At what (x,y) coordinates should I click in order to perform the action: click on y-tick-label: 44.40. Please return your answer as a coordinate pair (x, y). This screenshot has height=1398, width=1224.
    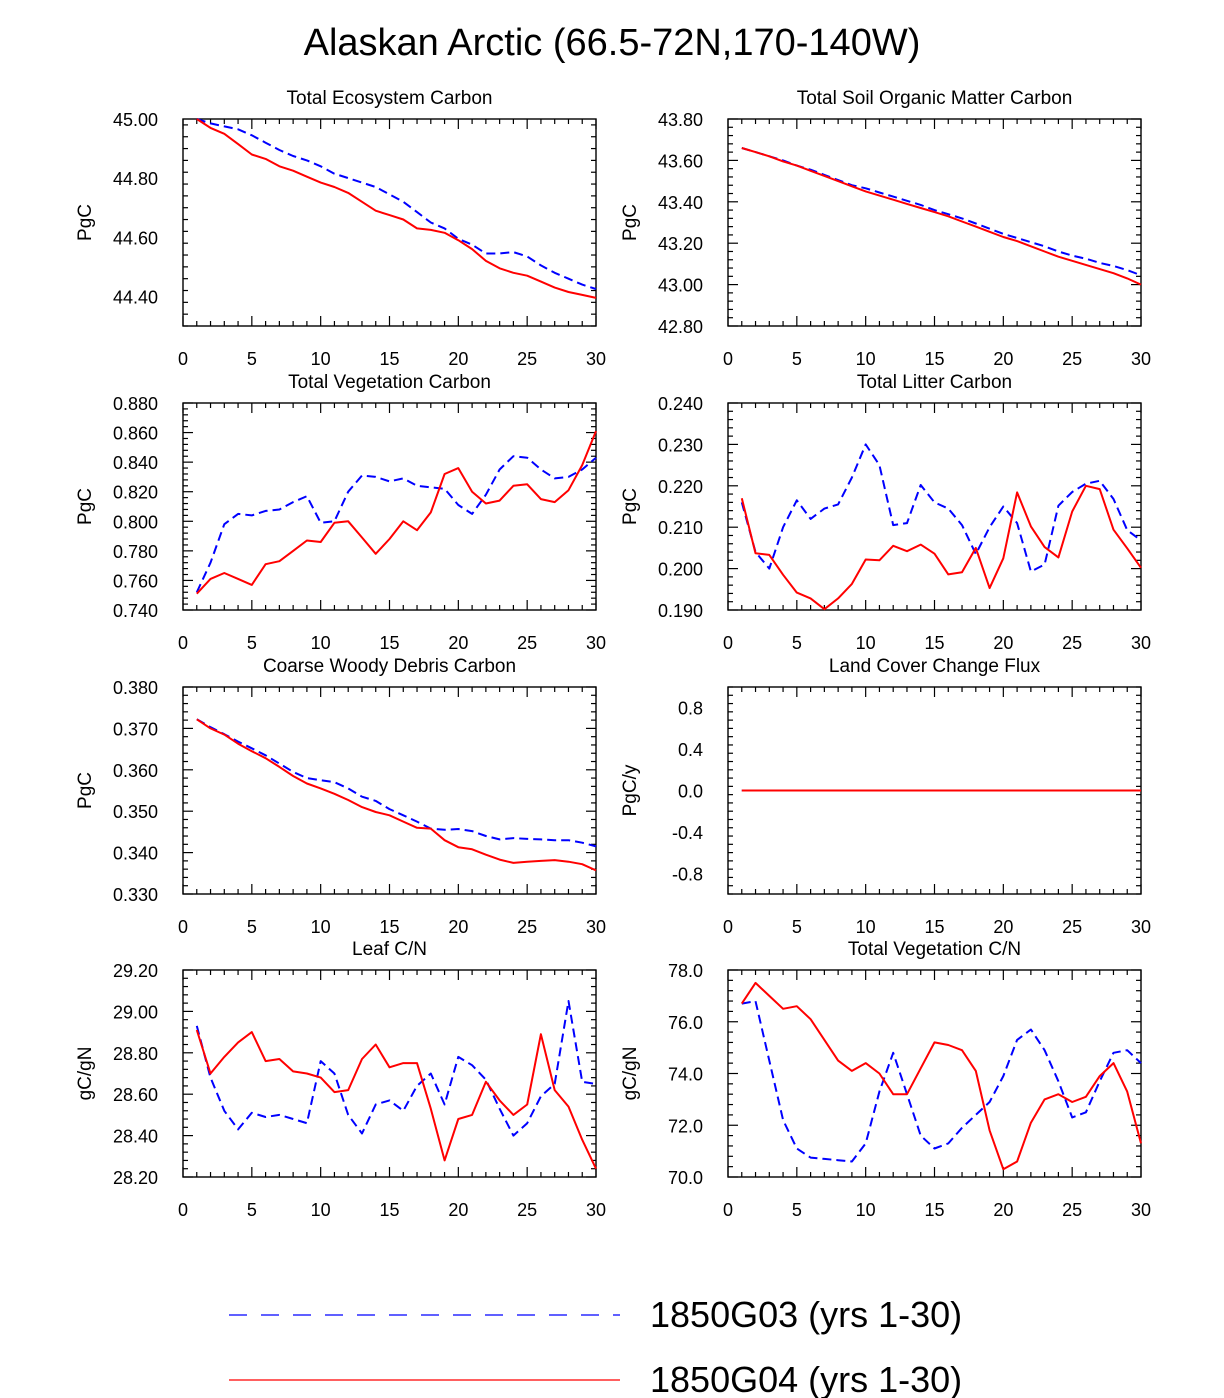
    Looking at the image, I should click on (135, 297).